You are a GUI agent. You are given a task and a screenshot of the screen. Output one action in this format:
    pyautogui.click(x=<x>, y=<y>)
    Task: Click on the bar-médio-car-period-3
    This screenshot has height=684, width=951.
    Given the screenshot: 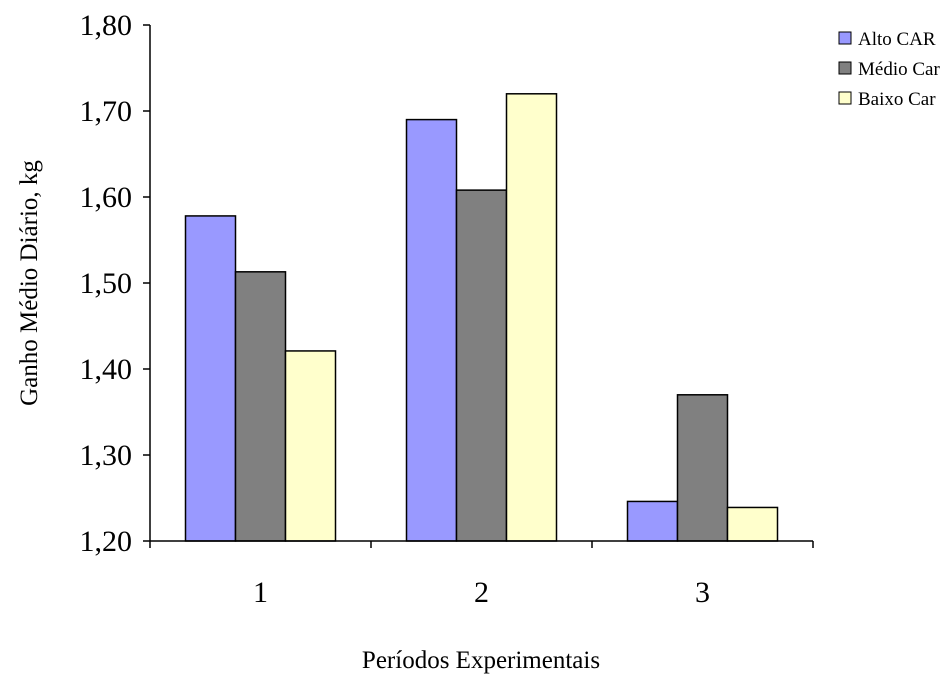 What is the action you would take?
    pyautogui.click(x=702, y=468)
    